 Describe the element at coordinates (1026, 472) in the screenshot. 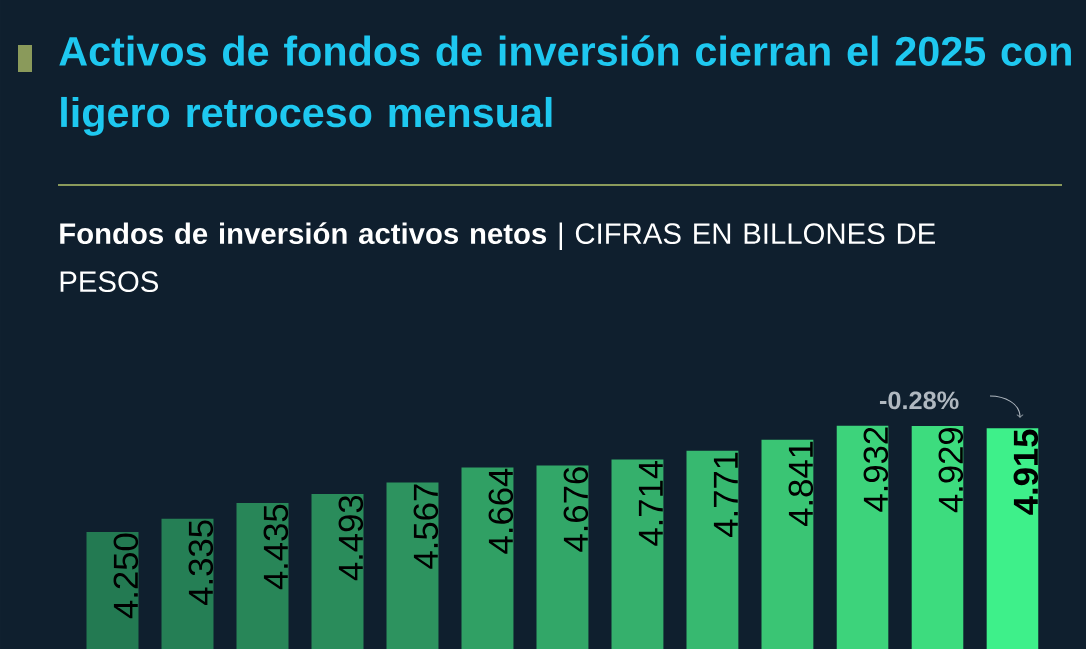

I see `data-label: 4.915` at that location.